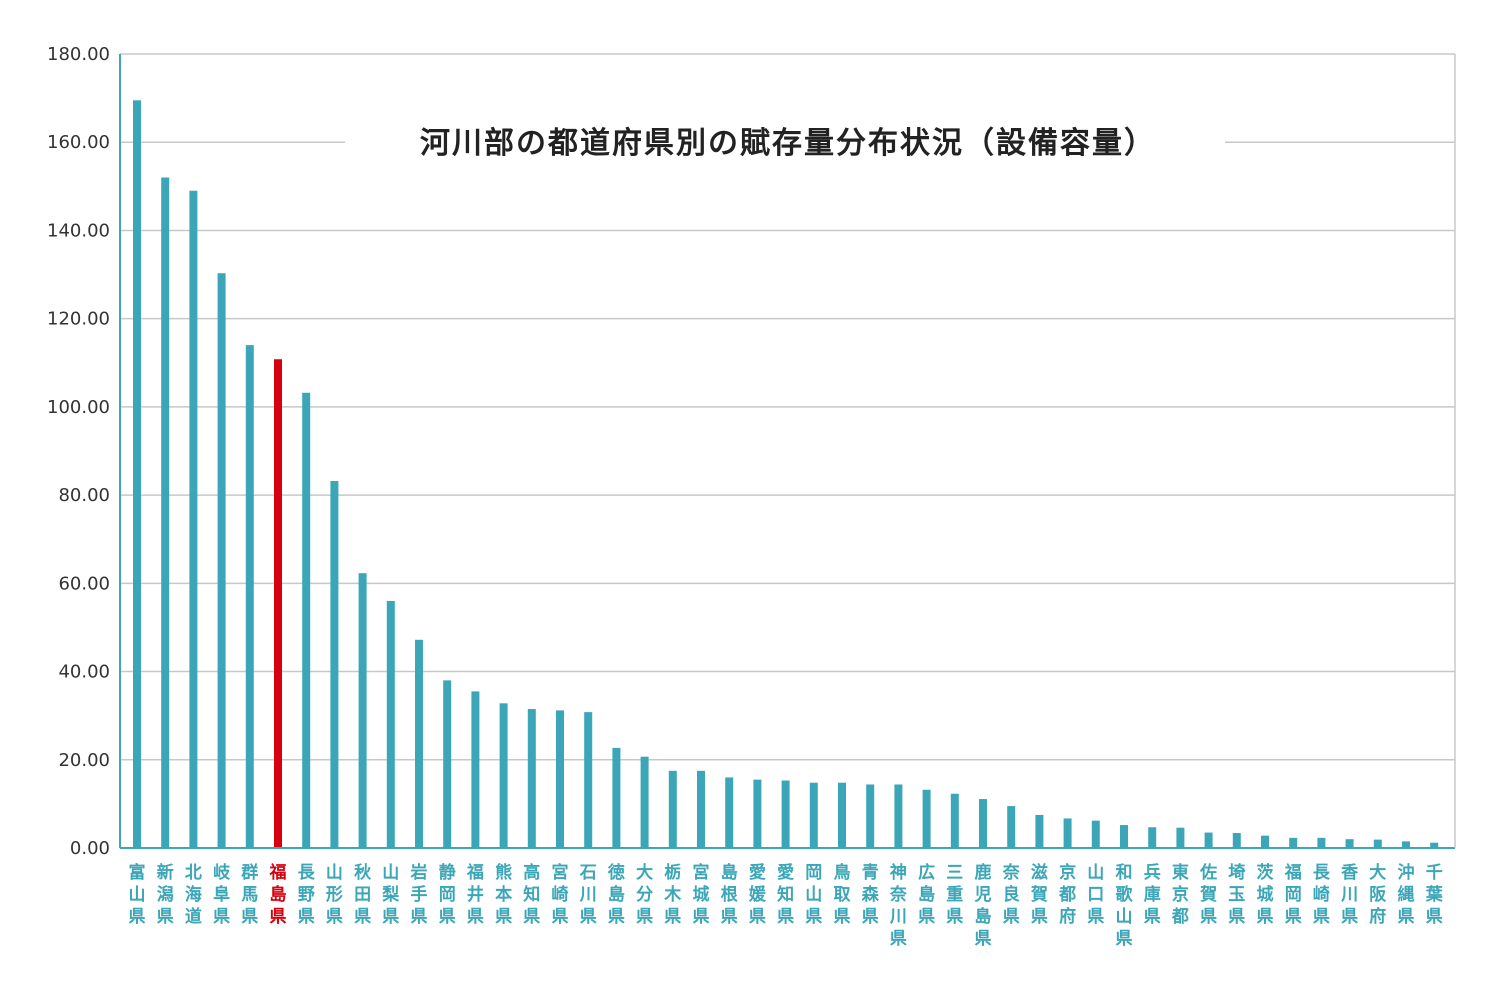 The image size is (1500, 992). Describe the element at coordinates (222, 894) in the screenshot. I see `x-tick-label: 岐阜県` at that location.